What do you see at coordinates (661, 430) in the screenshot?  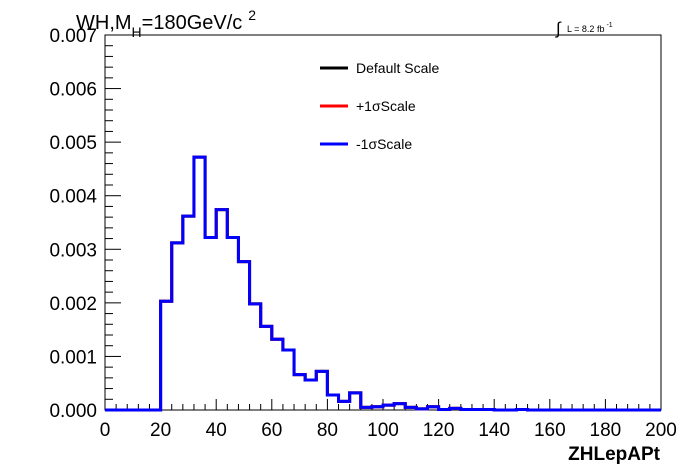 I see `x-tick-label: 200` at bounding box center [661, 430].